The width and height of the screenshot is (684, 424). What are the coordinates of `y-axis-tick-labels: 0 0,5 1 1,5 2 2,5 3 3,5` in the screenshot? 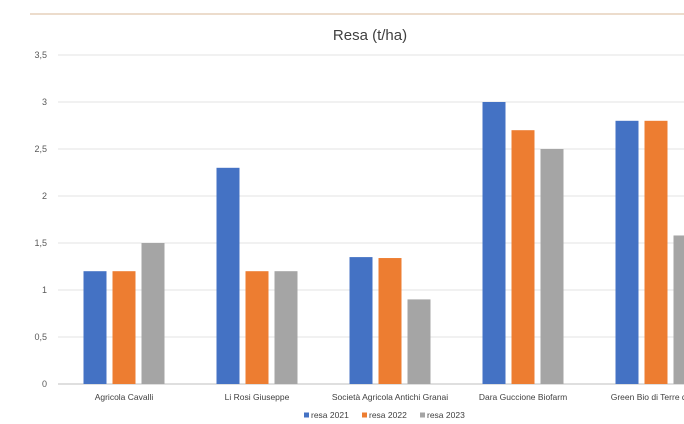 It's located at (40, 219).